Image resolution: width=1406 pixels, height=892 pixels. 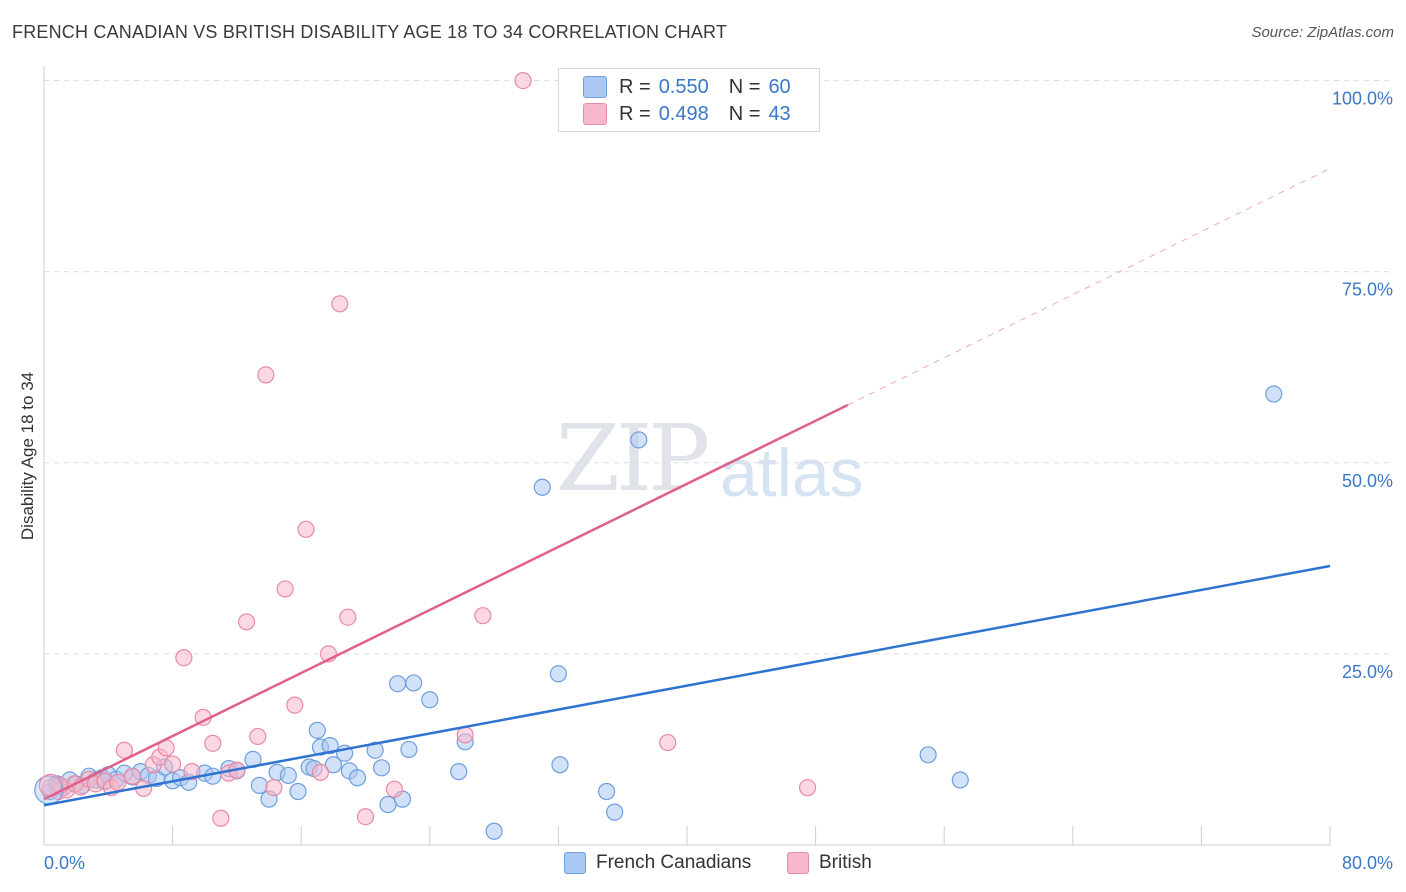 I want to click on british-n-value: 43, so click(x=779, y=113).